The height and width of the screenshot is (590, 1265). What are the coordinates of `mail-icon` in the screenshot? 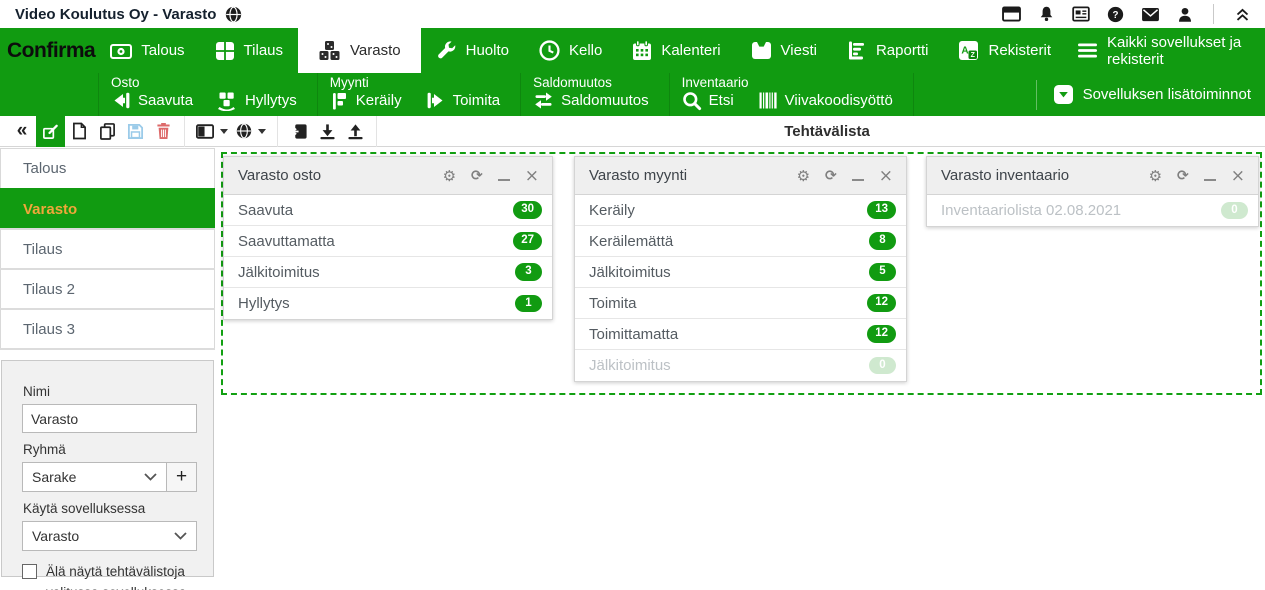 It's located at (1150, 14).